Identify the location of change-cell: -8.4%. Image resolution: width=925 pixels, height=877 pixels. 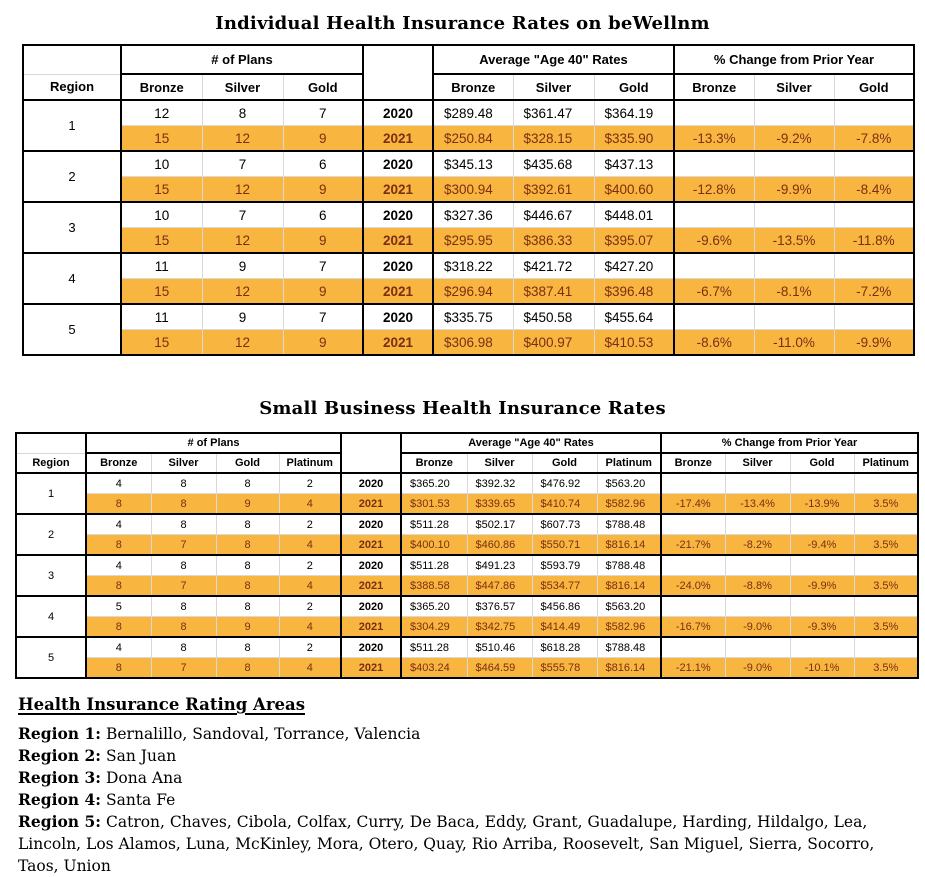
(874, 189).